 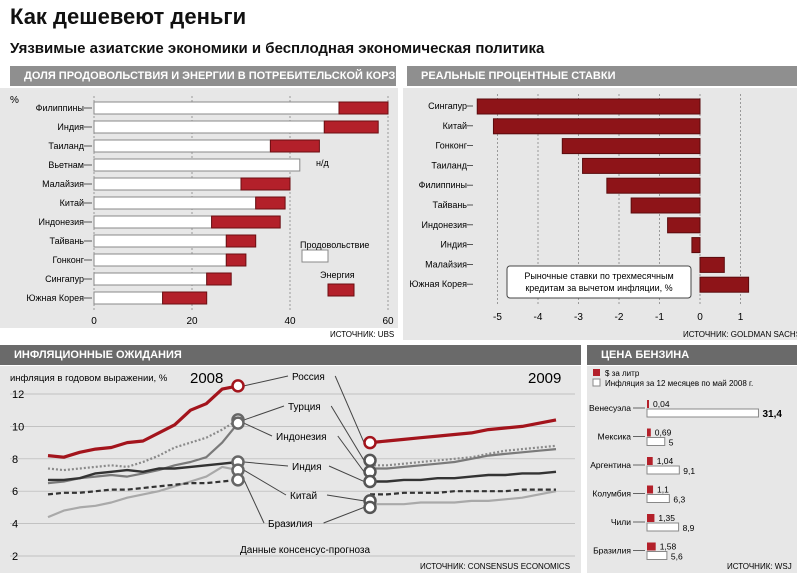 What do you see at coordinates (438, 284) in the screenshot?
I see `rates-category-label: Южная Корея` at bounding box center [438, 284].